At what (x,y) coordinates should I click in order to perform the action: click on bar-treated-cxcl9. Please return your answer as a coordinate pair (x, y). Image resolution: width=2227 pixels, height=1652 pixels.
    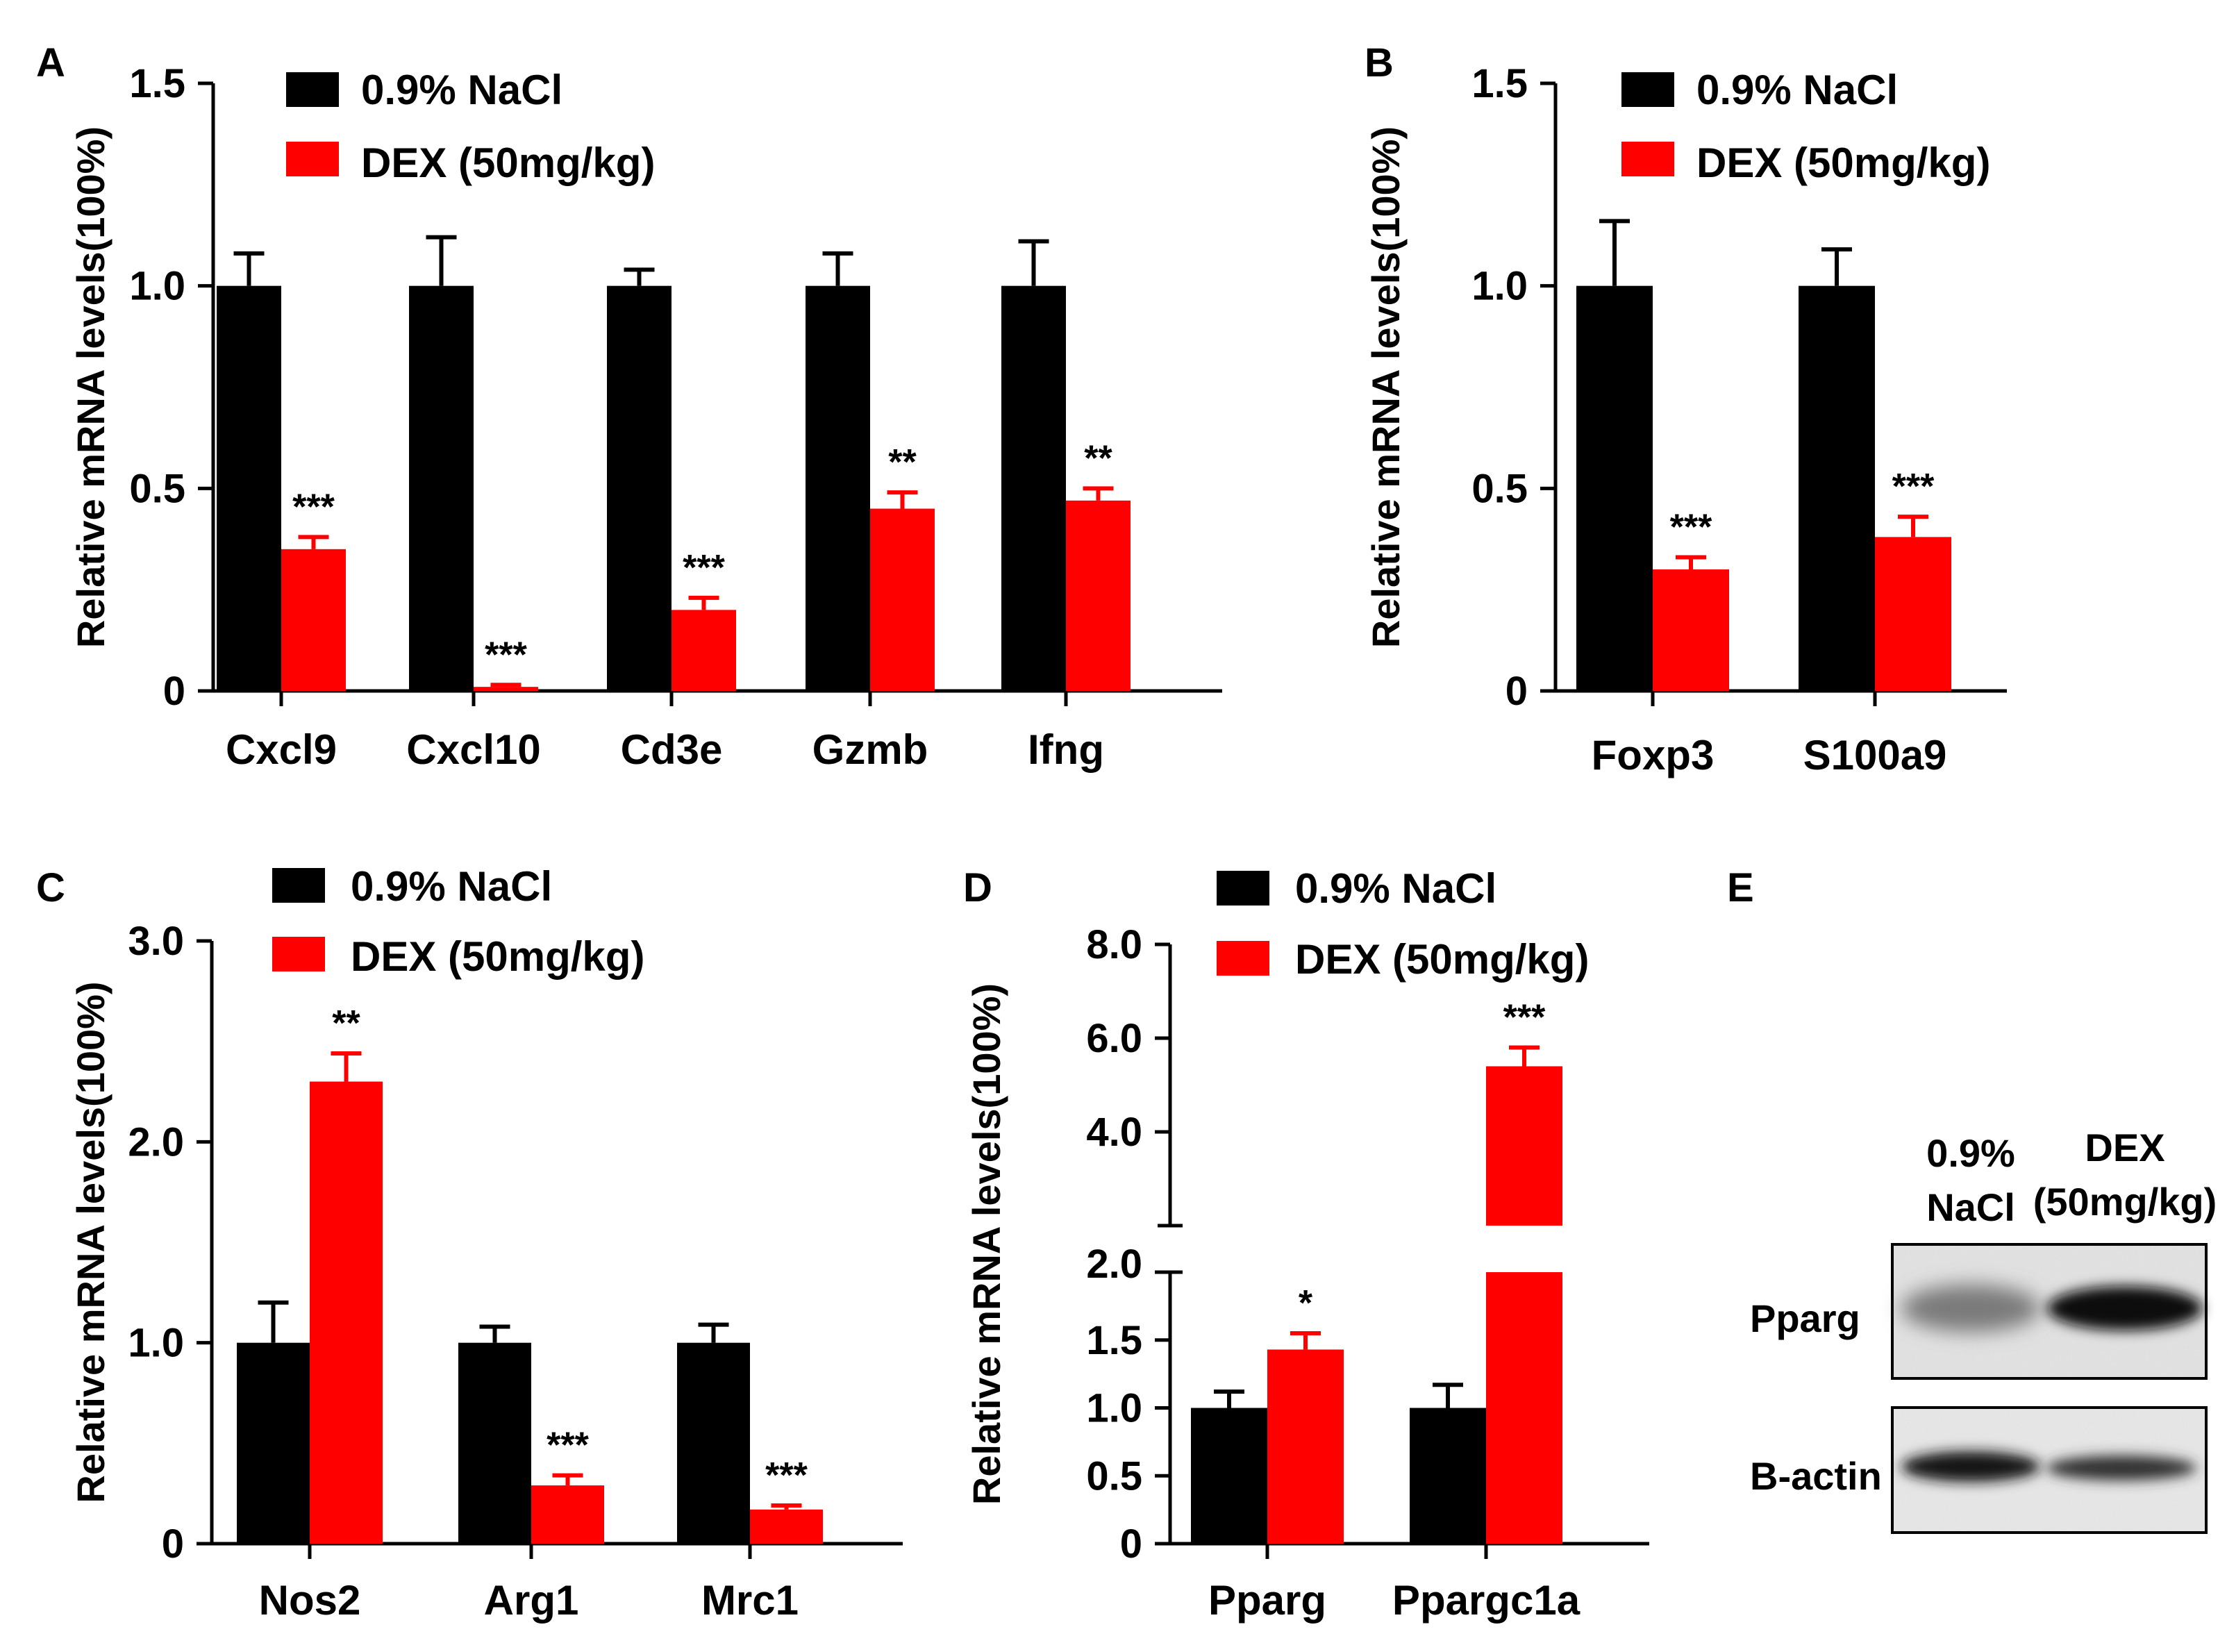
    Looking at the image, I should click on (313, 620).